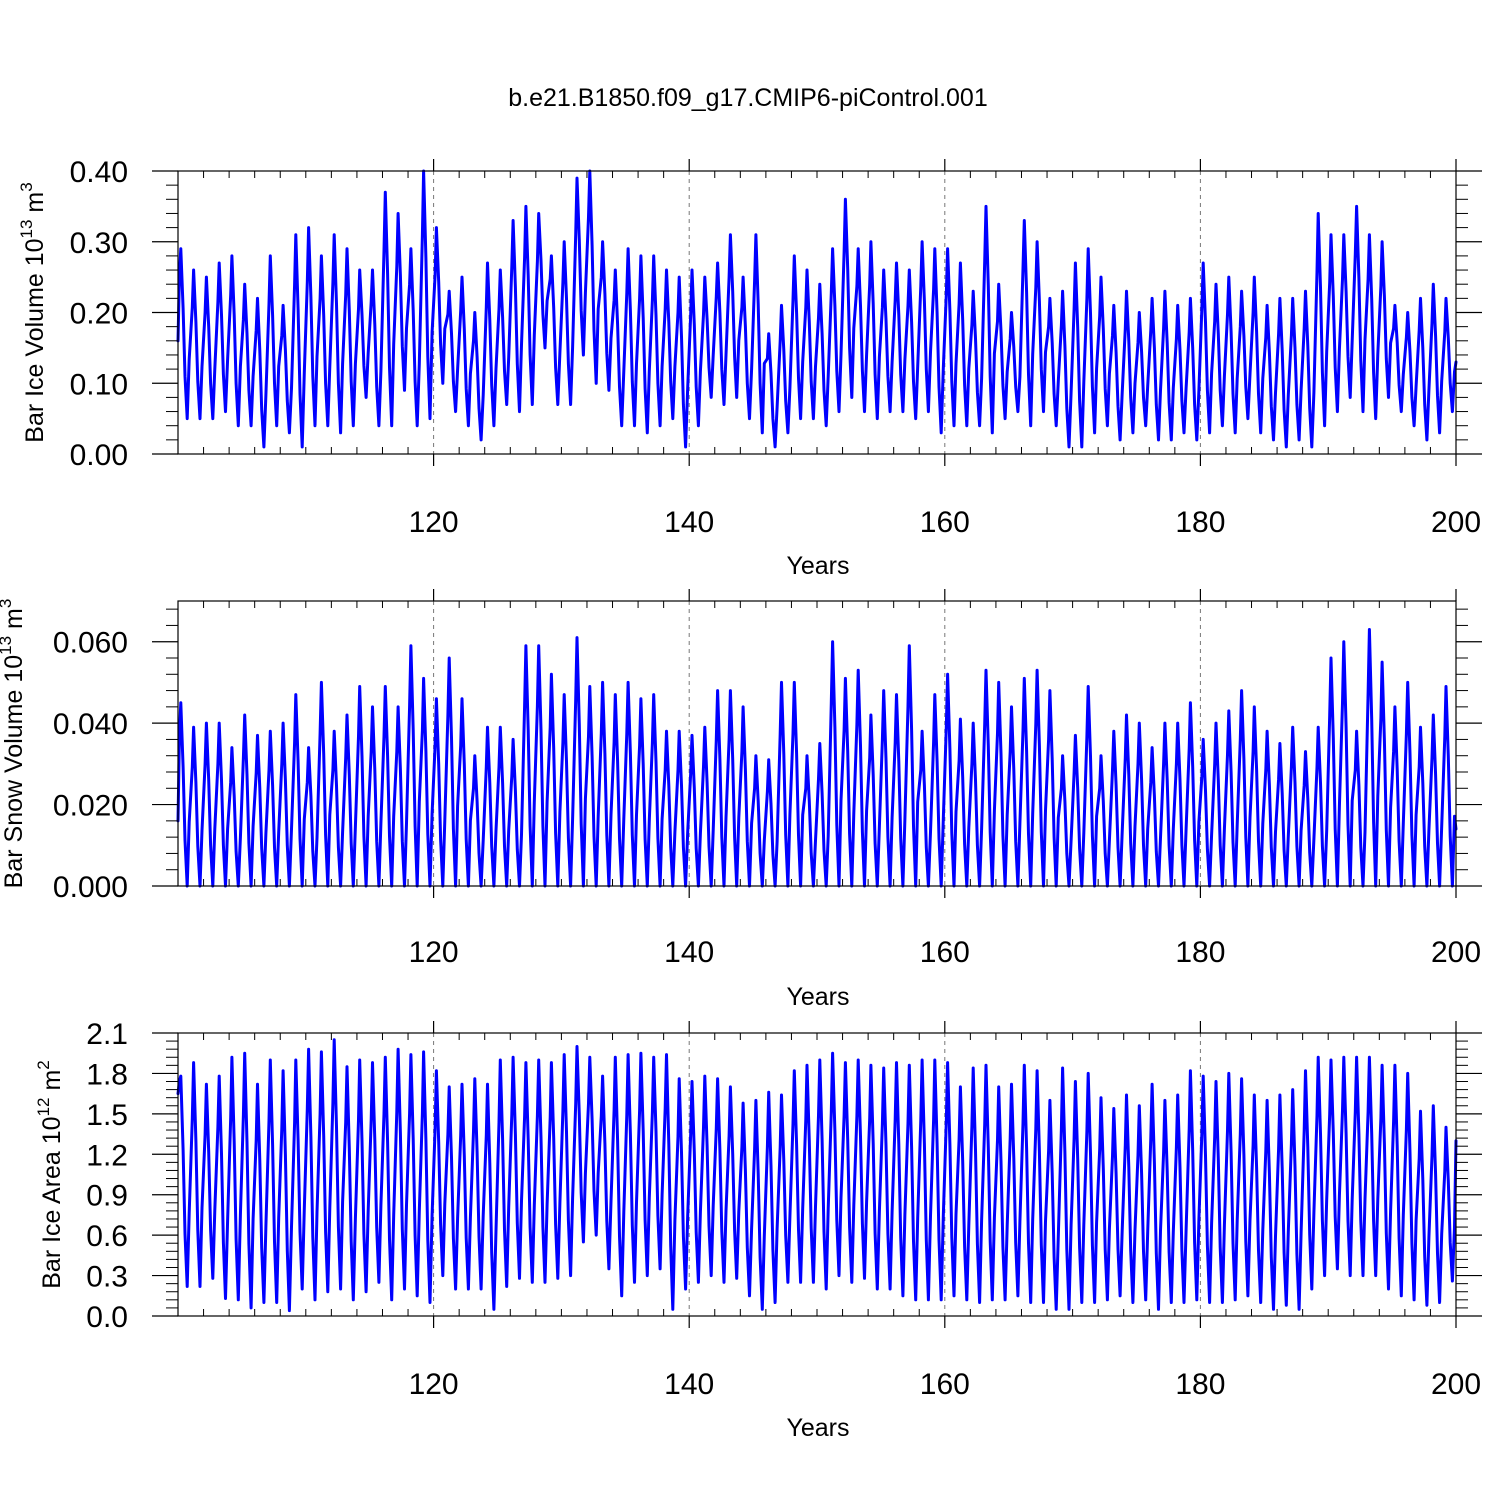 The image size is (1500, 1500). Describe the element at coordinates (107, 1115) in the screenshot. I see `y-tick-label: 1.5` at that location.